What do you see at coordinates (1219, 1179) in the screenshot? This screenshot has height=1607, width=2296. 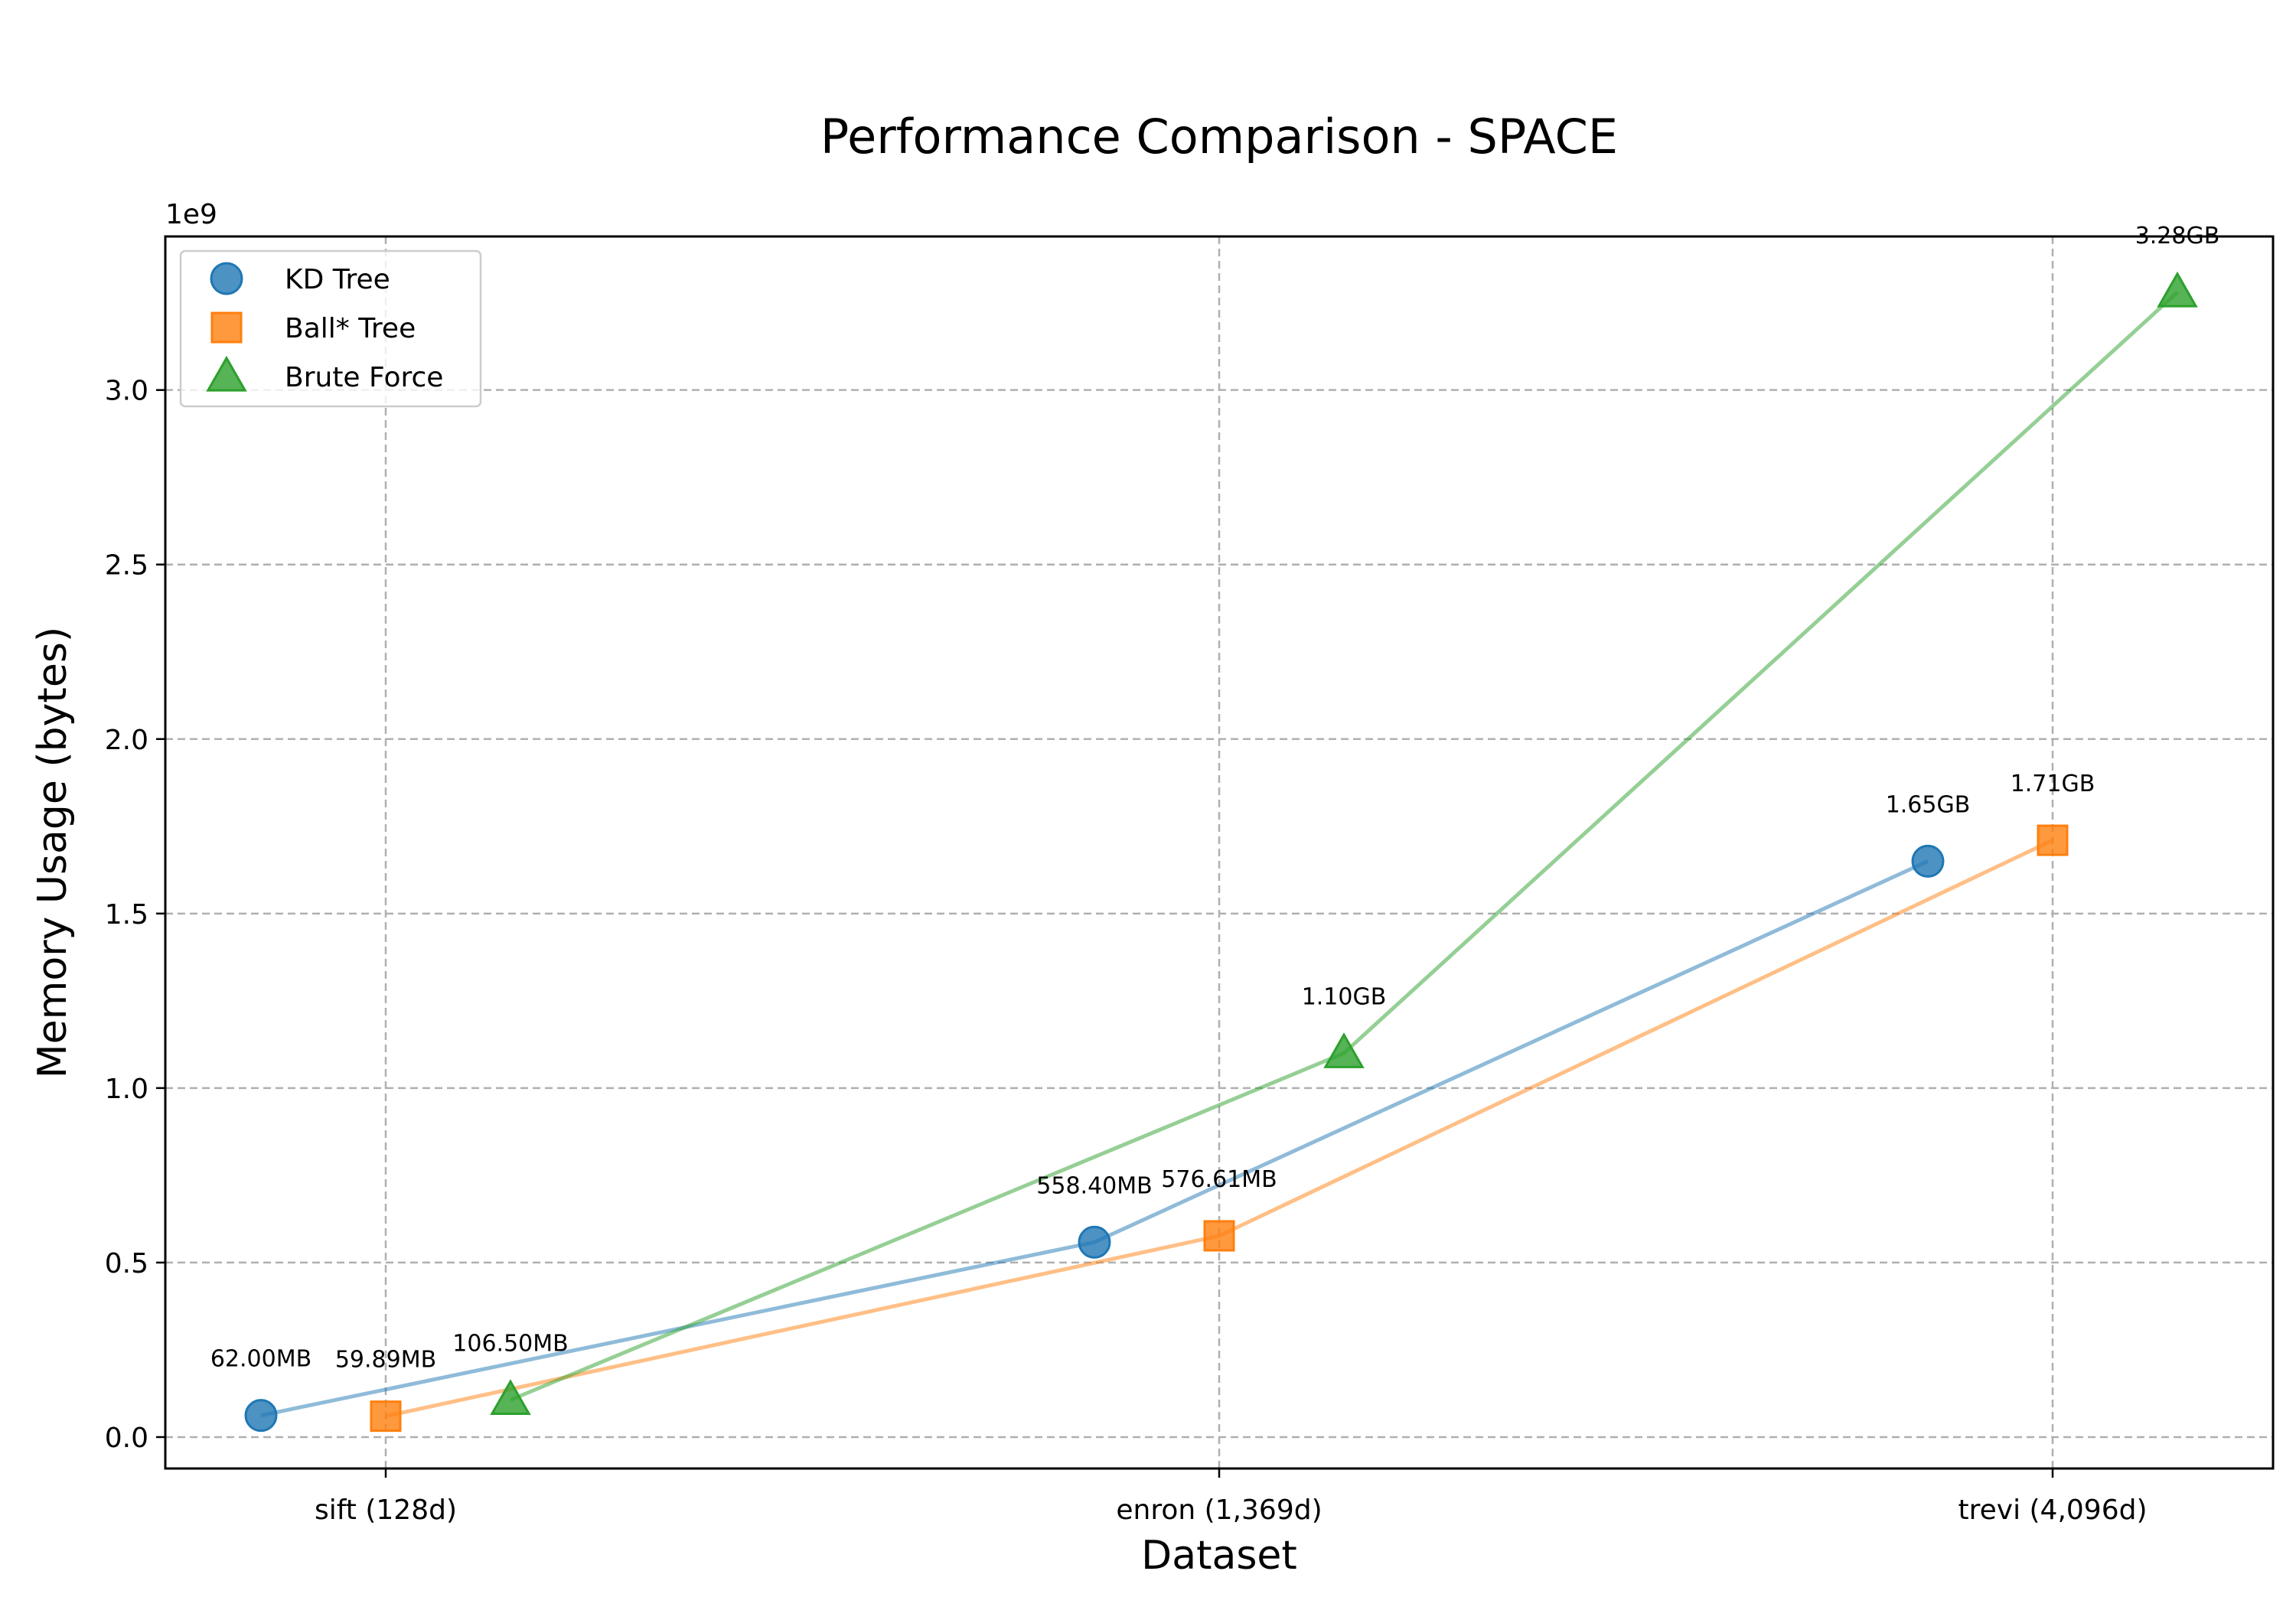 I see `data-label: 576.61MB` at bounding box center [1219, 1179].